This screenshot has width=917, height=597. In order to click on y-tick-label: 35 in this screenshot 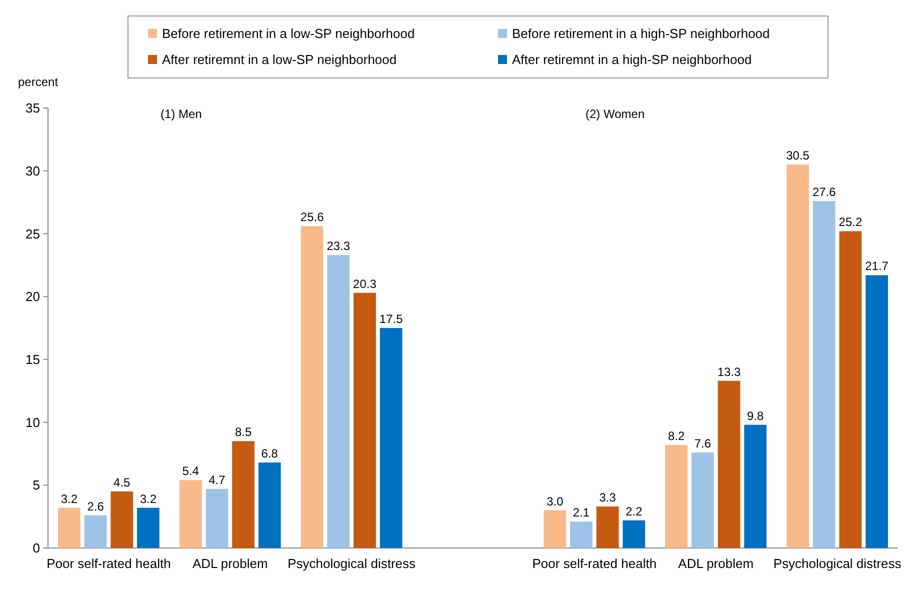, I will do `click(33, 108)`.